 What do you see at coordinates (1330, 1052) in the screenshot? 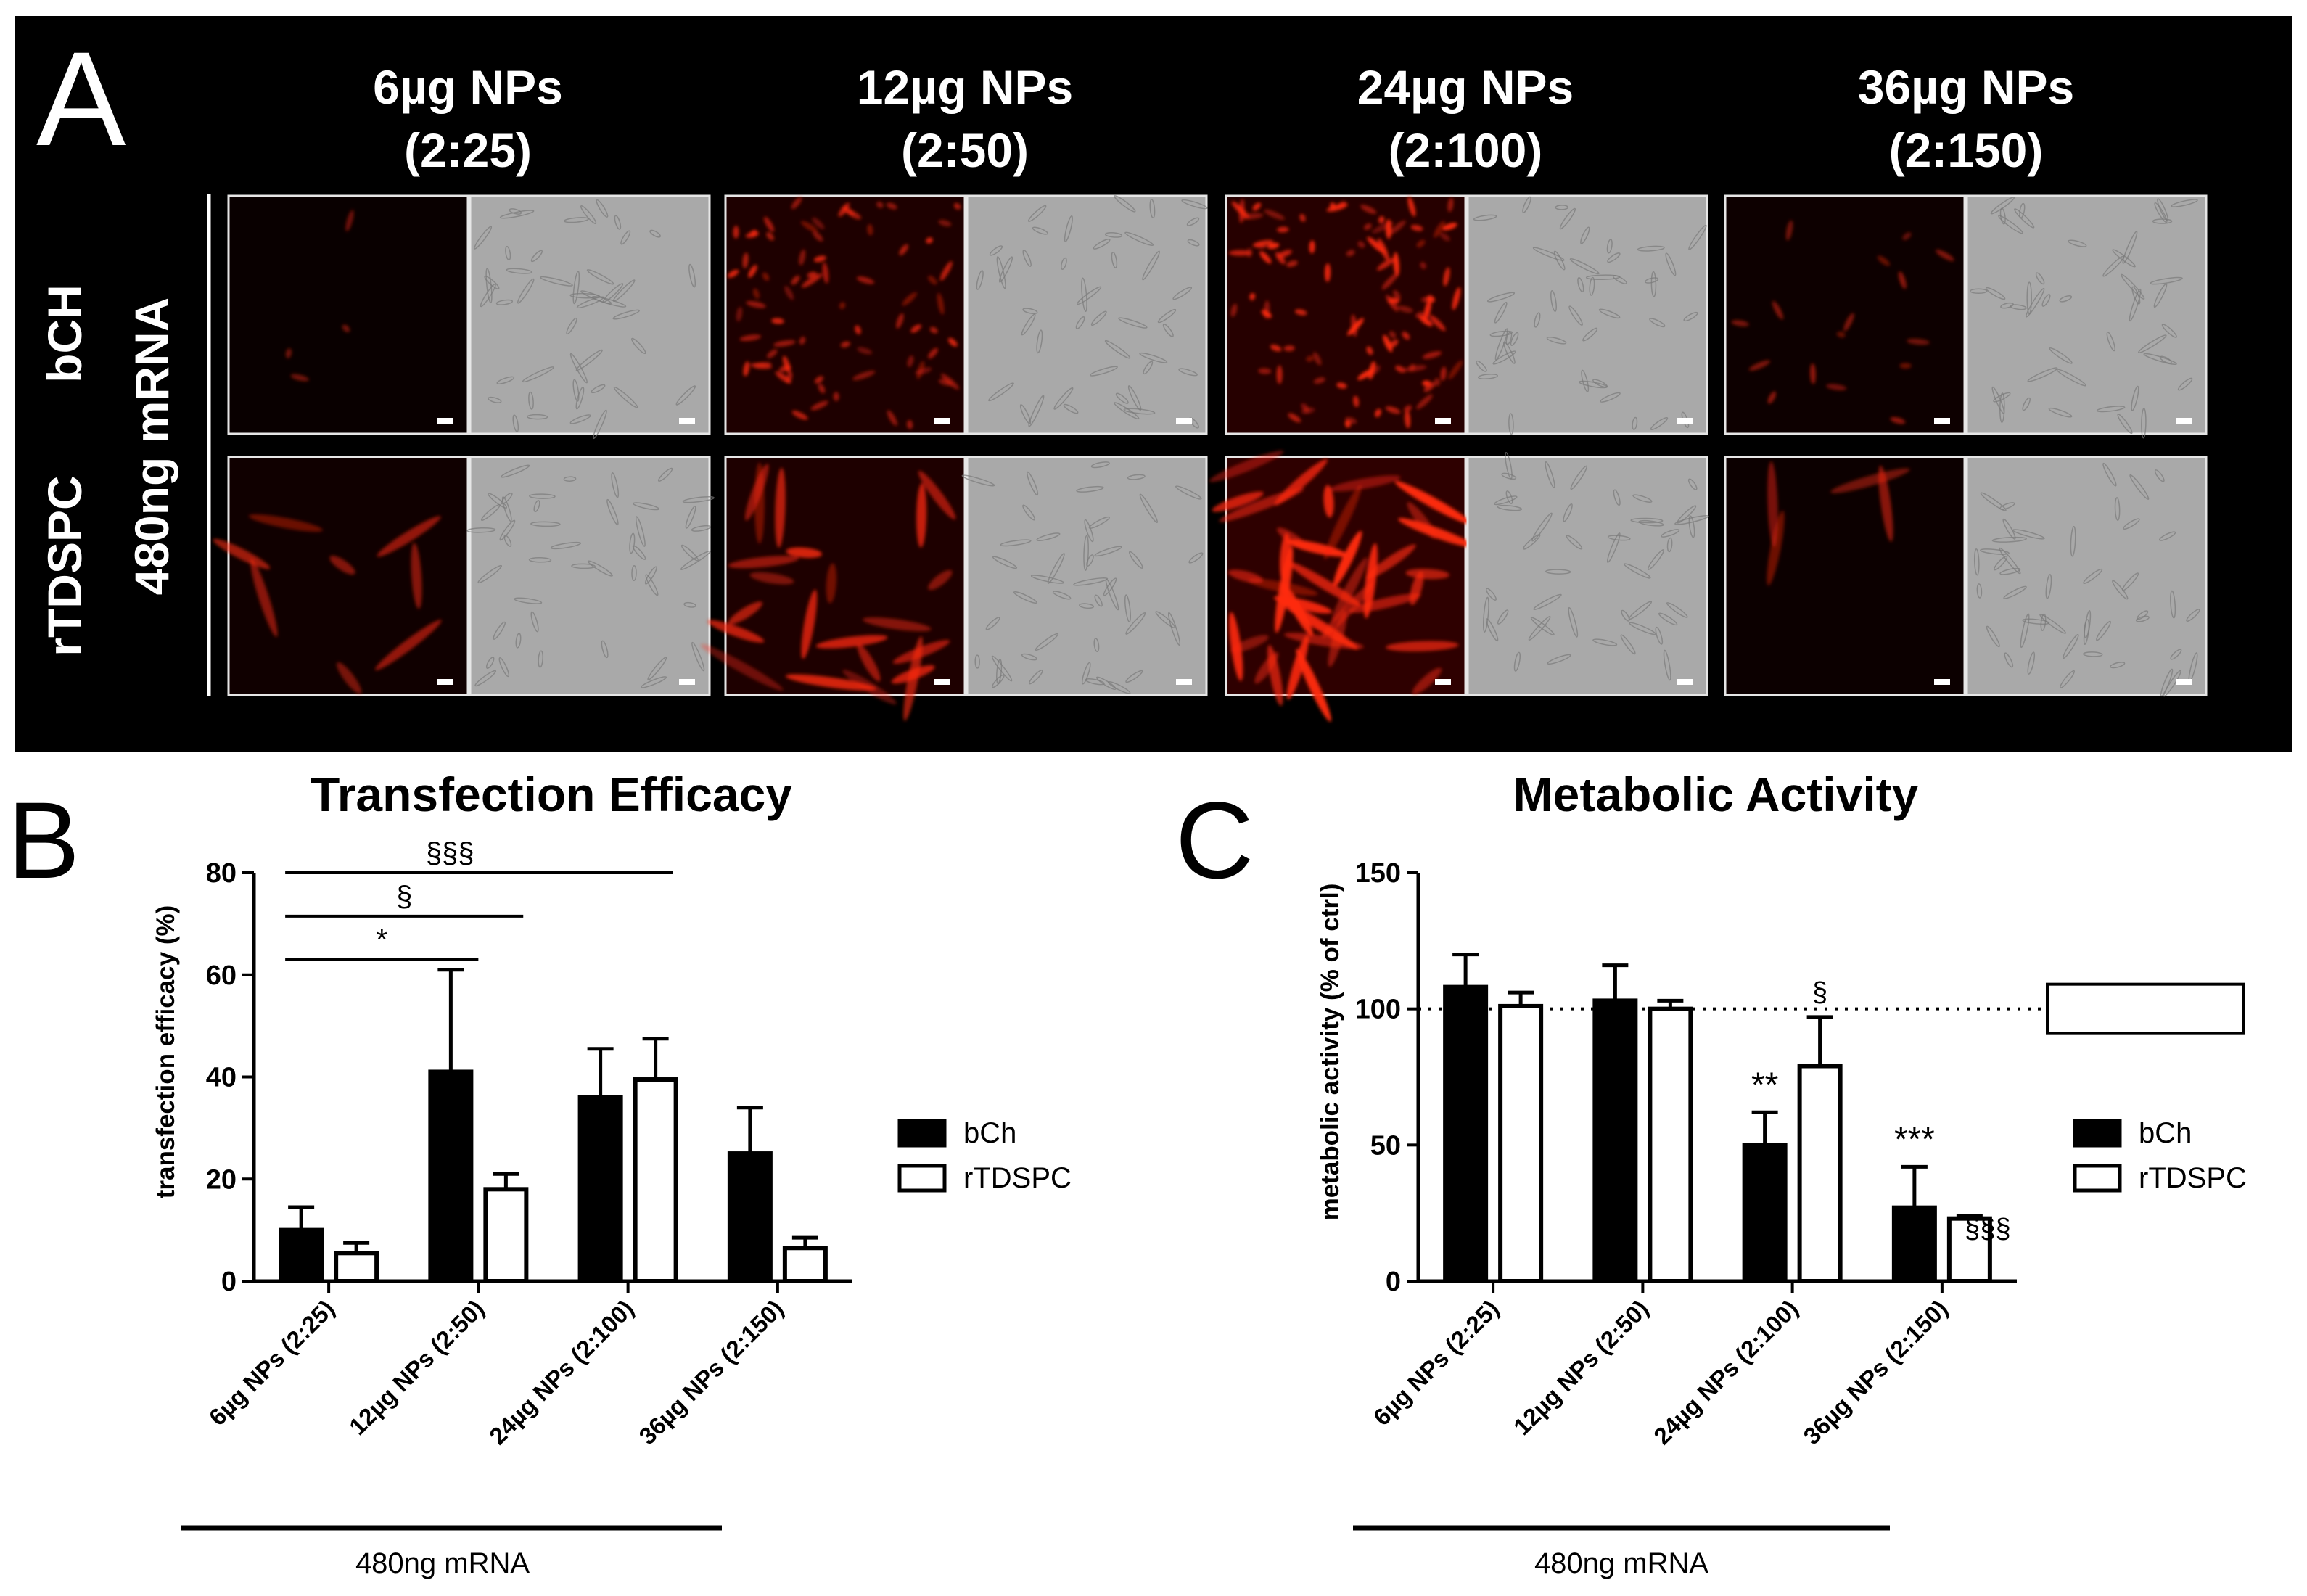
I see `chart-c-ylabel: metabolic activity (% of ctrl)` at bounding box center [1330, 1052].